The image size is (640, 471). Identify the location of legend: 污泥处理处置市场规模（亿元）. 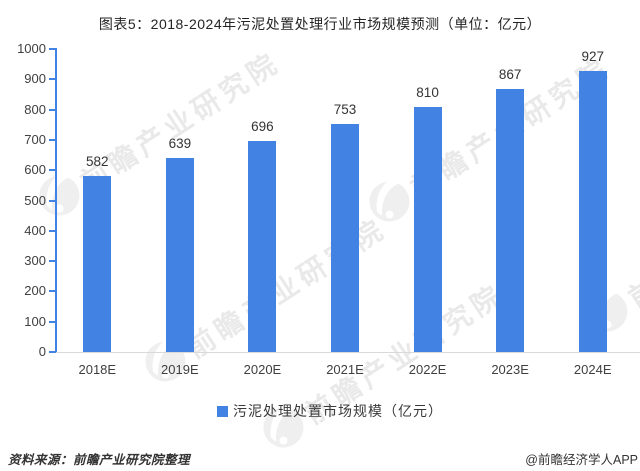
(320, 411).